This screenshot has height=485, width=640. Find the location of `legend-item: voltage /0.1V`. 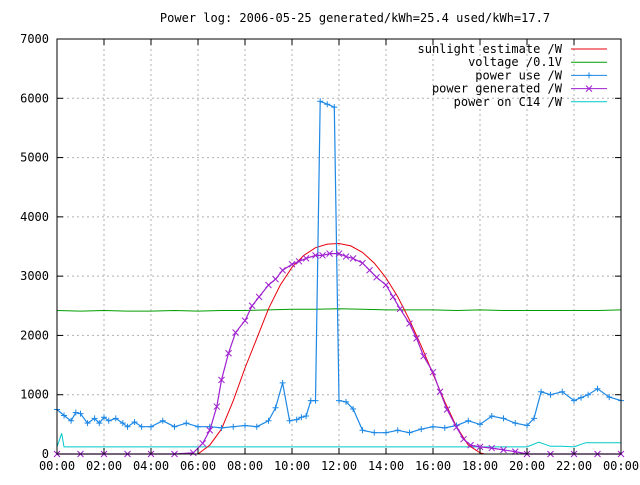

legend-item: voltage /0.1V is located at coordinates (537, 62).